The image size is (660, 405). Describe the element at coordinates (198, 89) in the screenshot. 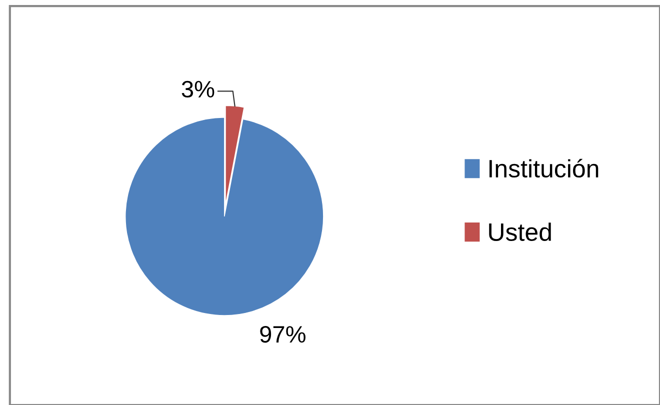

I see `data-label: 3%` at that location.